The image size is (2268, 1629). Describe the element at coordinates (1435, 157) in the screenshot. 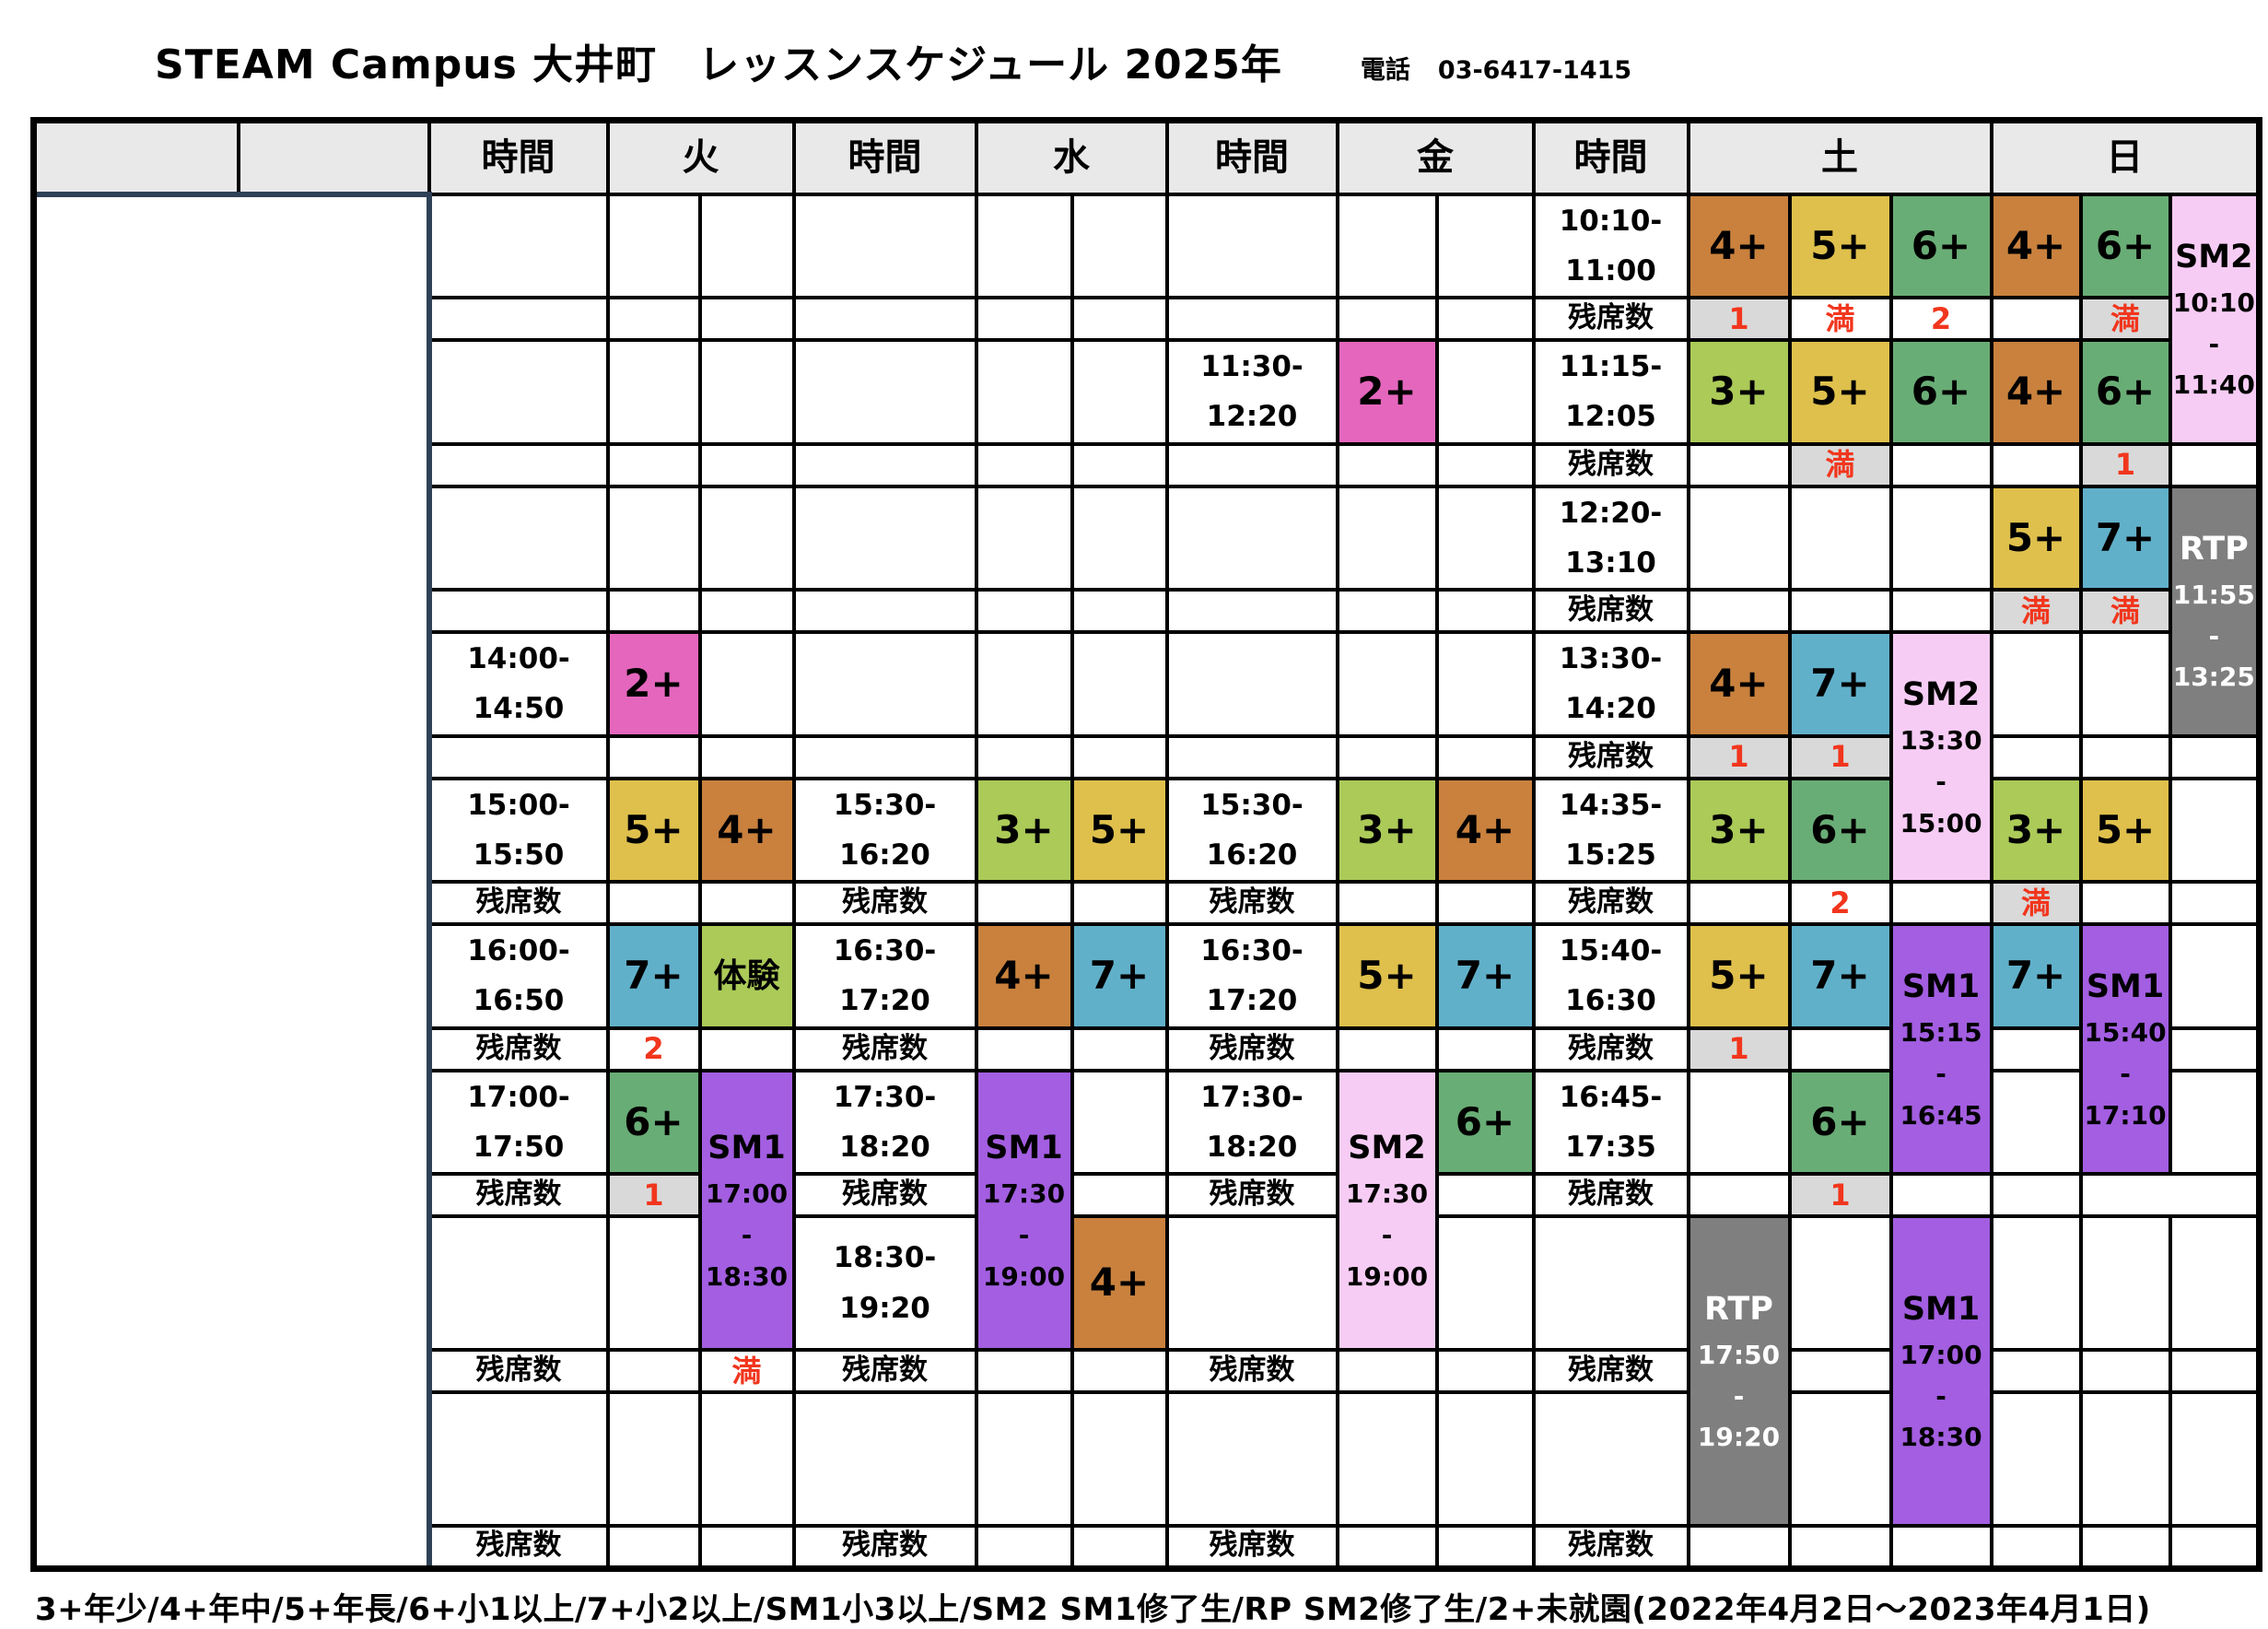

I see `column-header: 金` at that location.